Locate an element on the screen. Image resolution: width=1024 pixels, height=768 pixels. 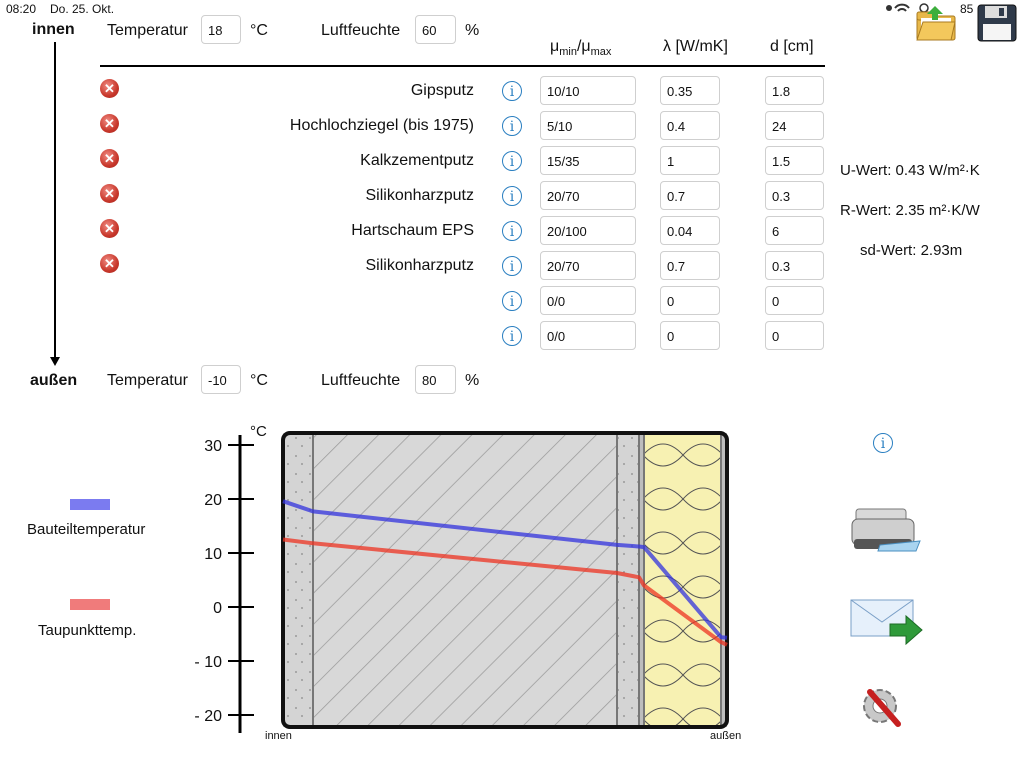
printer-icon is located at coordinates (886, 530).